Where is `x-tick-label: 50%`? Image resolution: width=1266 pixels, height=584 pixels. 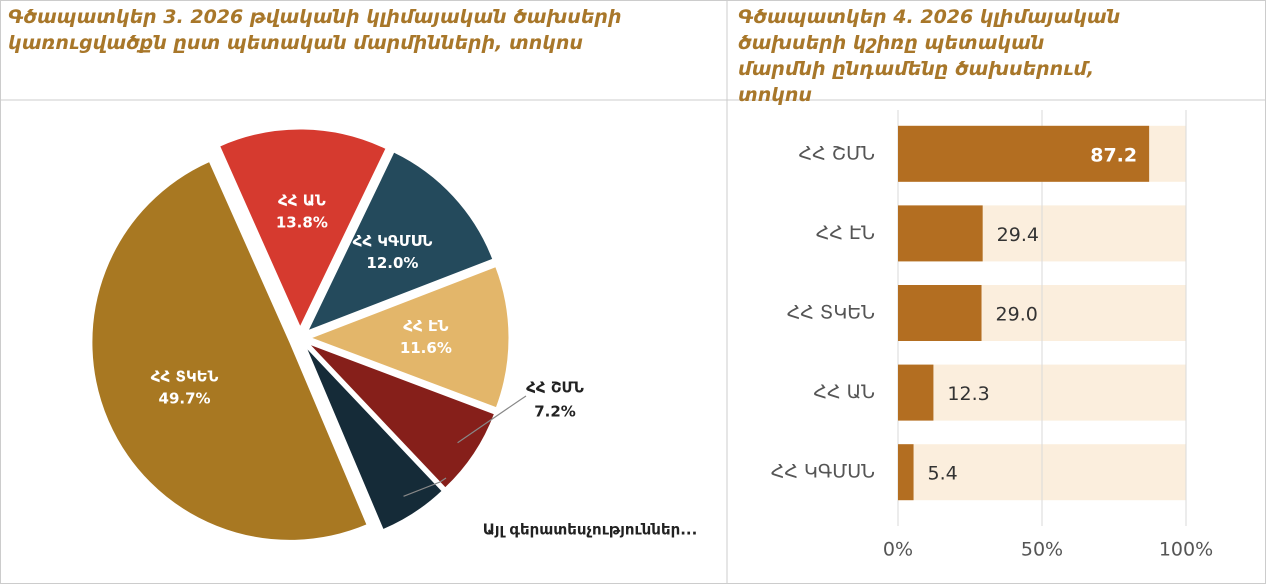 x-tick-label: 50% is located at coordinates (1042, 550).